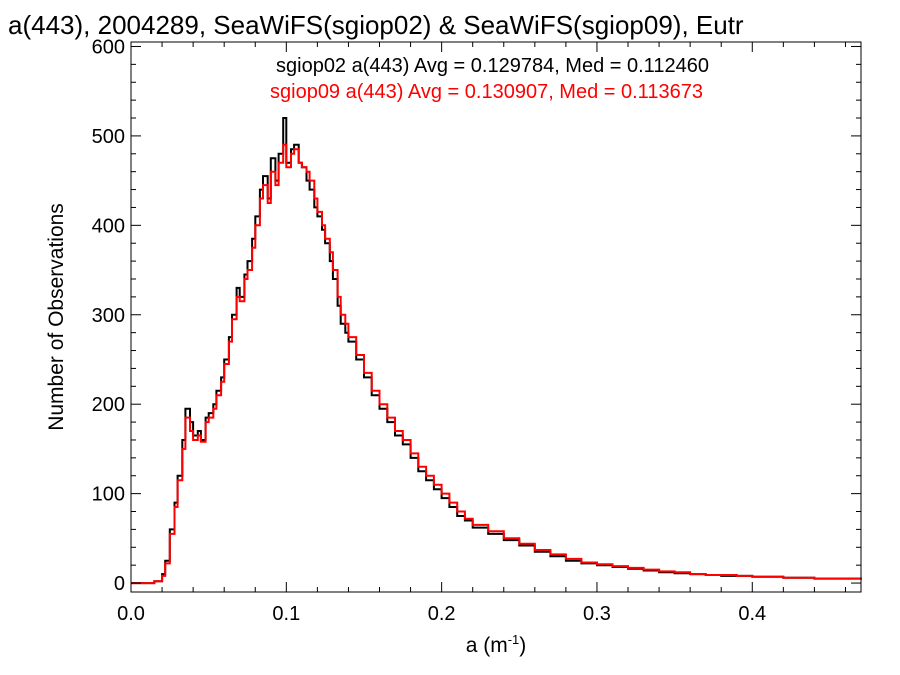  I want to click on y-axis-label: Number of Observations, so click(56, 317).